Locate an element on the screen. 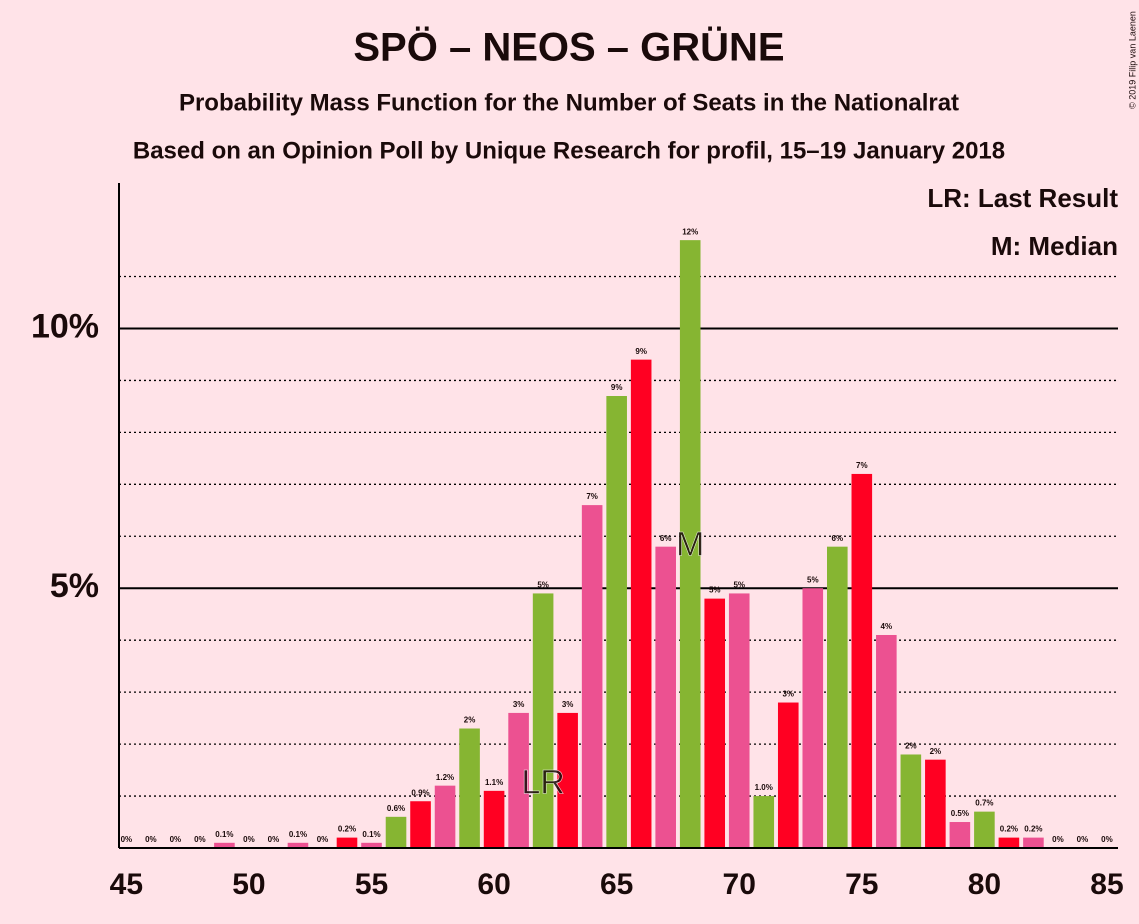  x-tick-label: 75 is located at coordinates (861, 884).